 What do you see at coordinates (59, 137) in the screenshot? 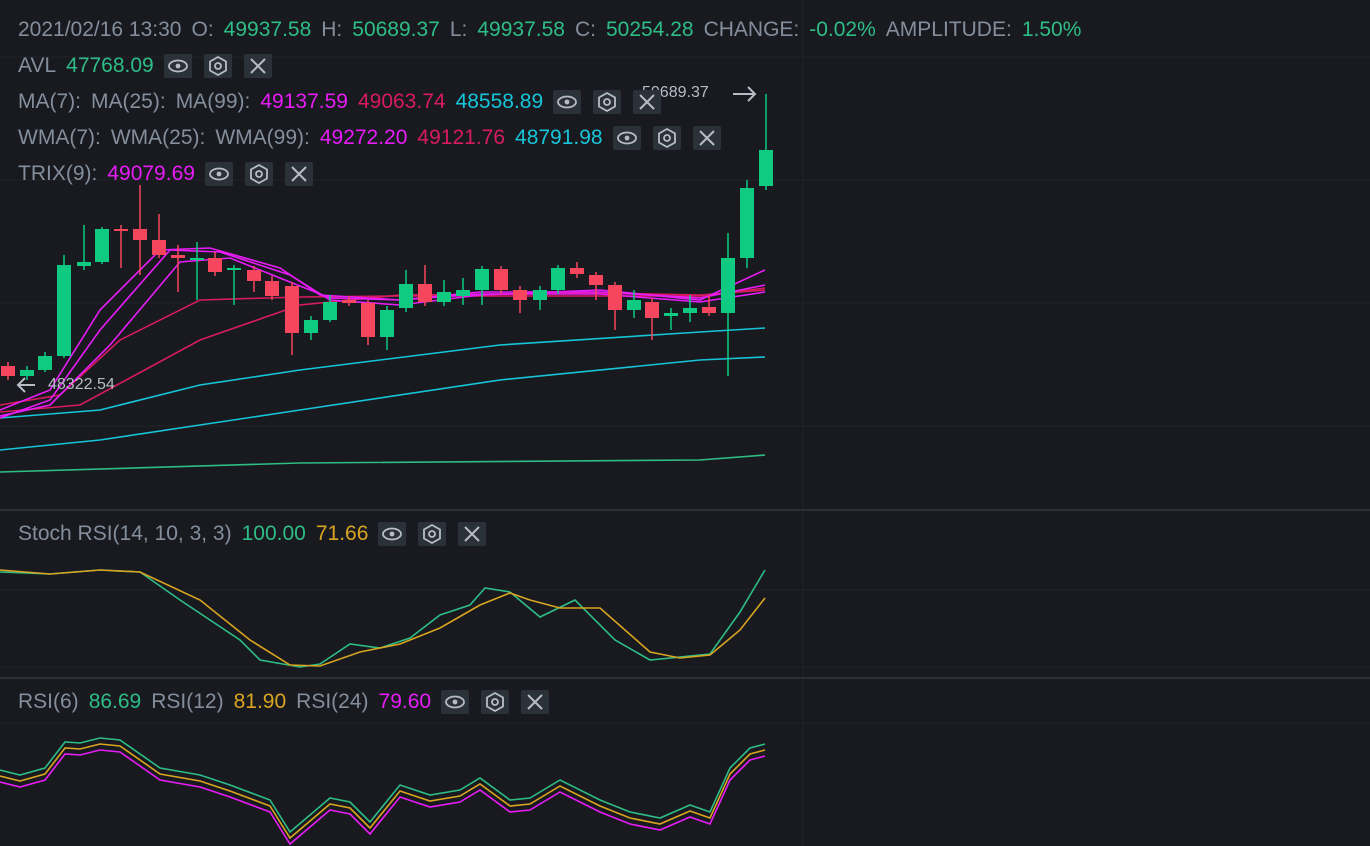
I see `indicator-label: WMA(7):` at bounding box center [59, 137].